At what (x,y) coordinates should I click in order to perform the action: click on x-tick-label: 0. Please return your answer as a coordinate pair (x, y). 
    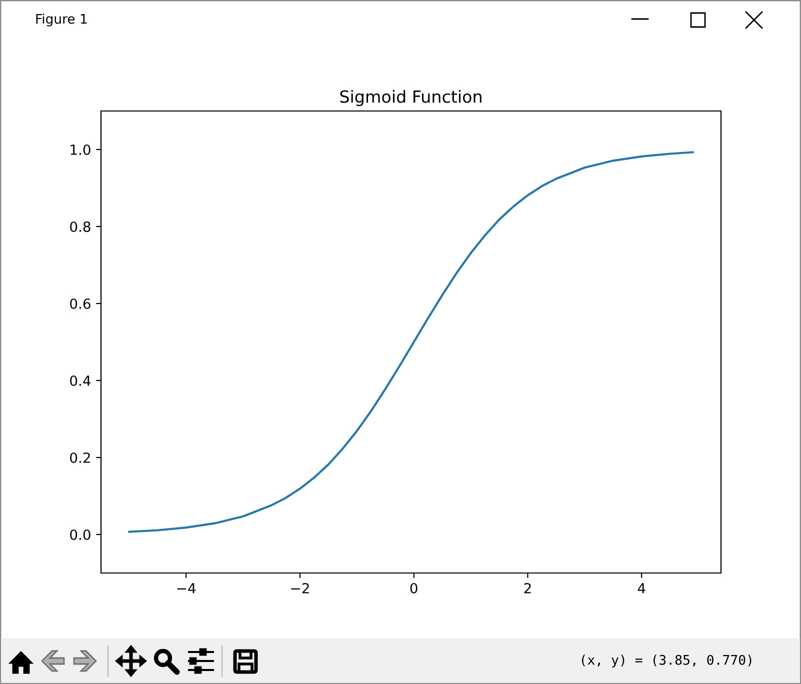
    Looking at the image, I should click on (414, 588).